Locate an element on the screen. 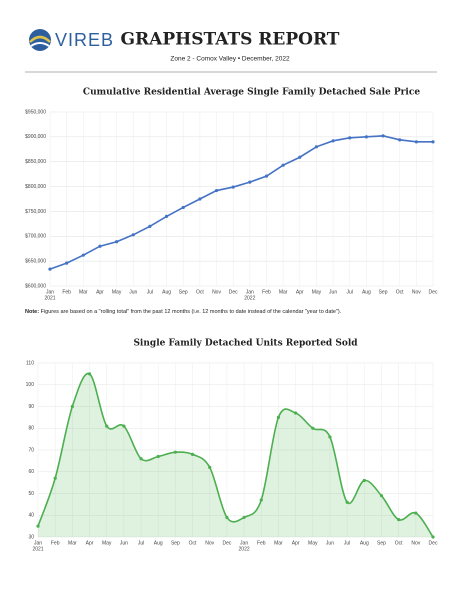  y-tick-label: 70 is located at coordinates (31, 450).